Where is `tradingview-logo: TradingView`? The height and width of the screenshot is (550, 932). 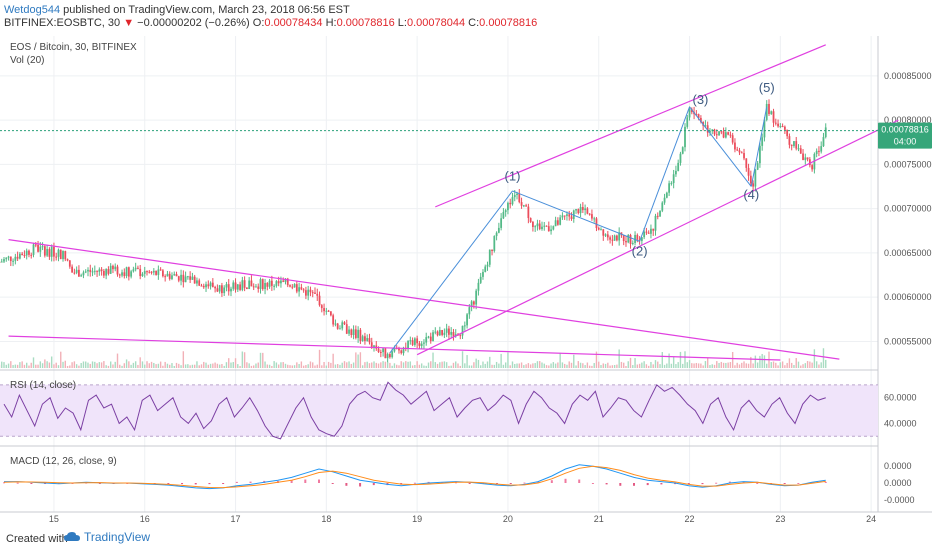
tradingview-logo: TradingView is located at coordinates (107, 537).